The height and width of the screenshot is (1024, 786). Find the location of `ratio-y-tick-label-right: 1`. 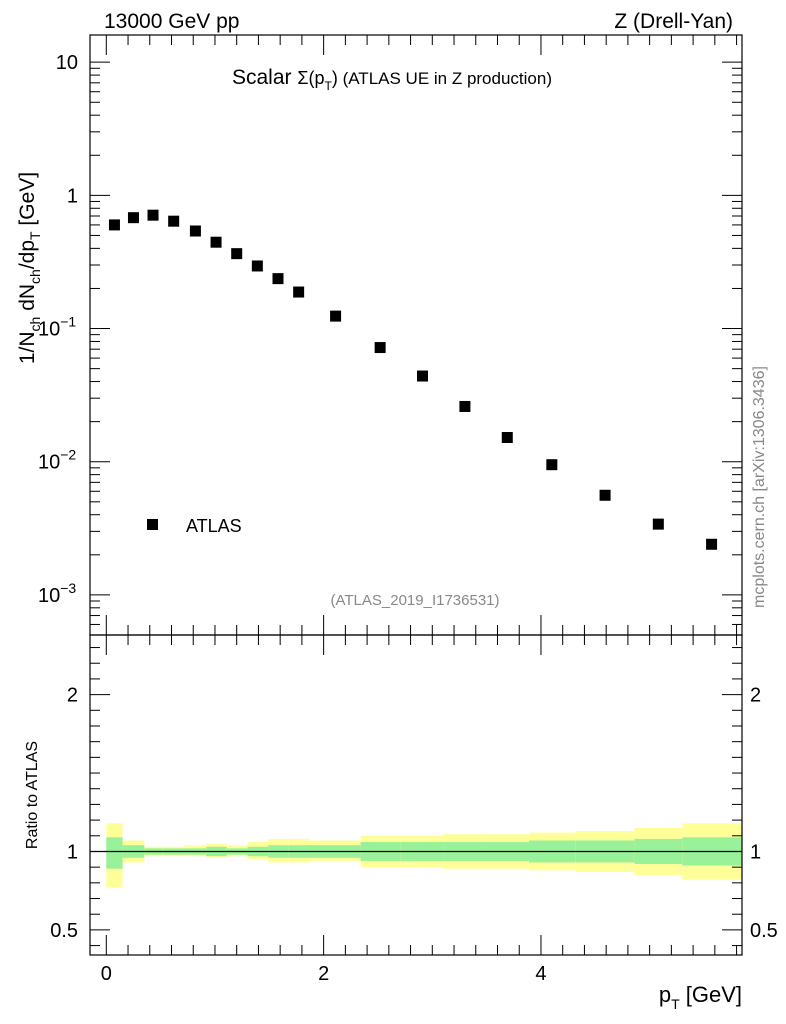

ratio-y-tick-label-right: 1 is located at coordinates (755, 852).